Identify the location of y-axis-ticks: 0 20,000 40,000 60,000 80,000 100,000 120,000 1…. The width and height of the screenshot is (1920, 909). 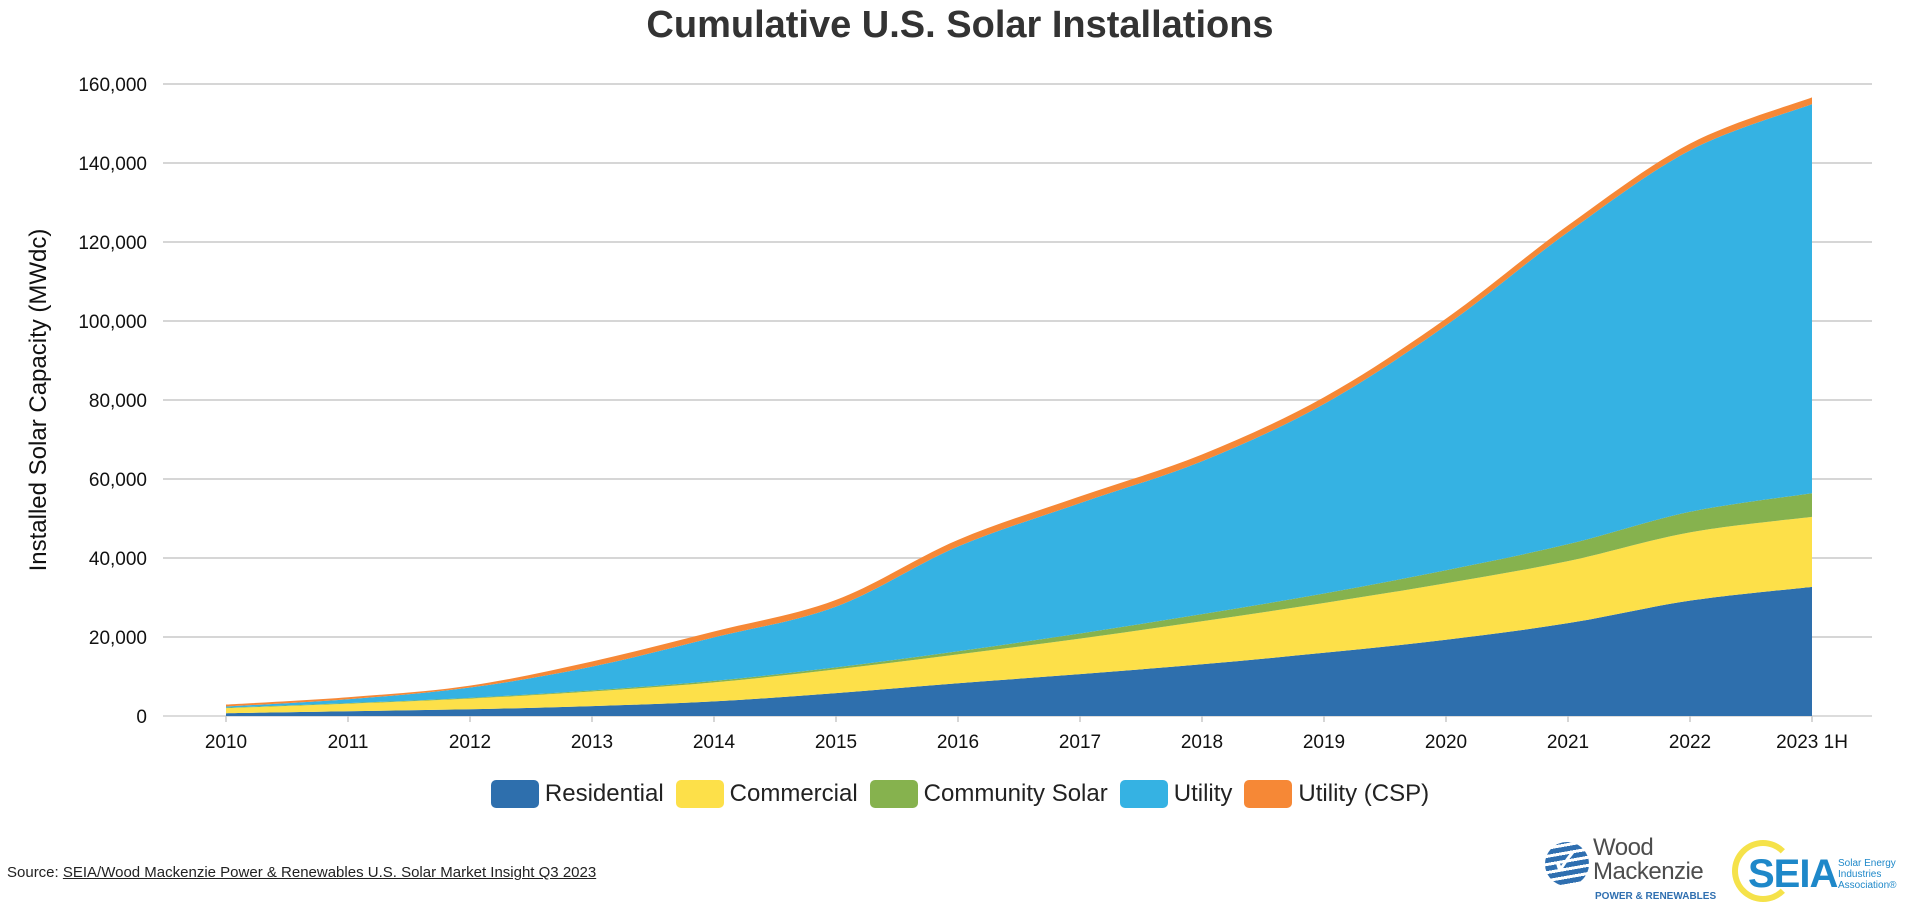
(112, 401).